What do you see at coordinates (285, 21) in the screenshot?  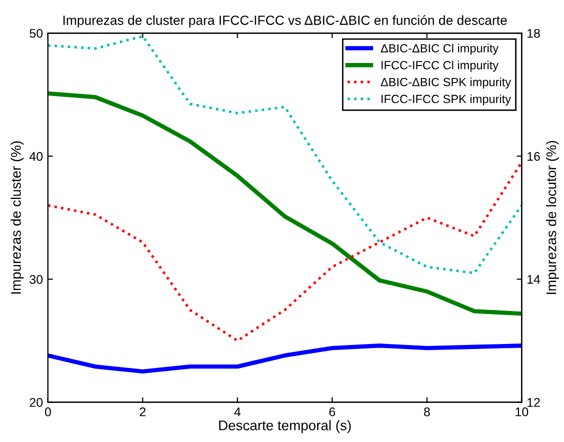 I see `chart-title: Impurezas de cluster para IFCC-IFCC vs ΔBIC-ΔBIC en función de descarte` at bounding box center [285, 21].